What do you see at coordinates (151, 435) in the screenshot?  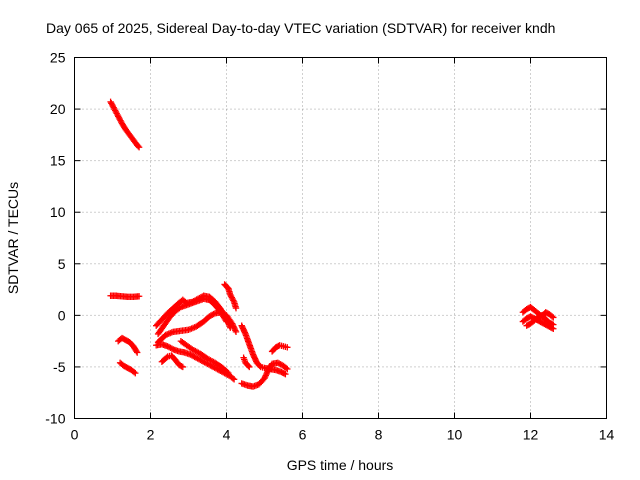 I see `x-tick-label: 2` at bounding box center [151, 435].